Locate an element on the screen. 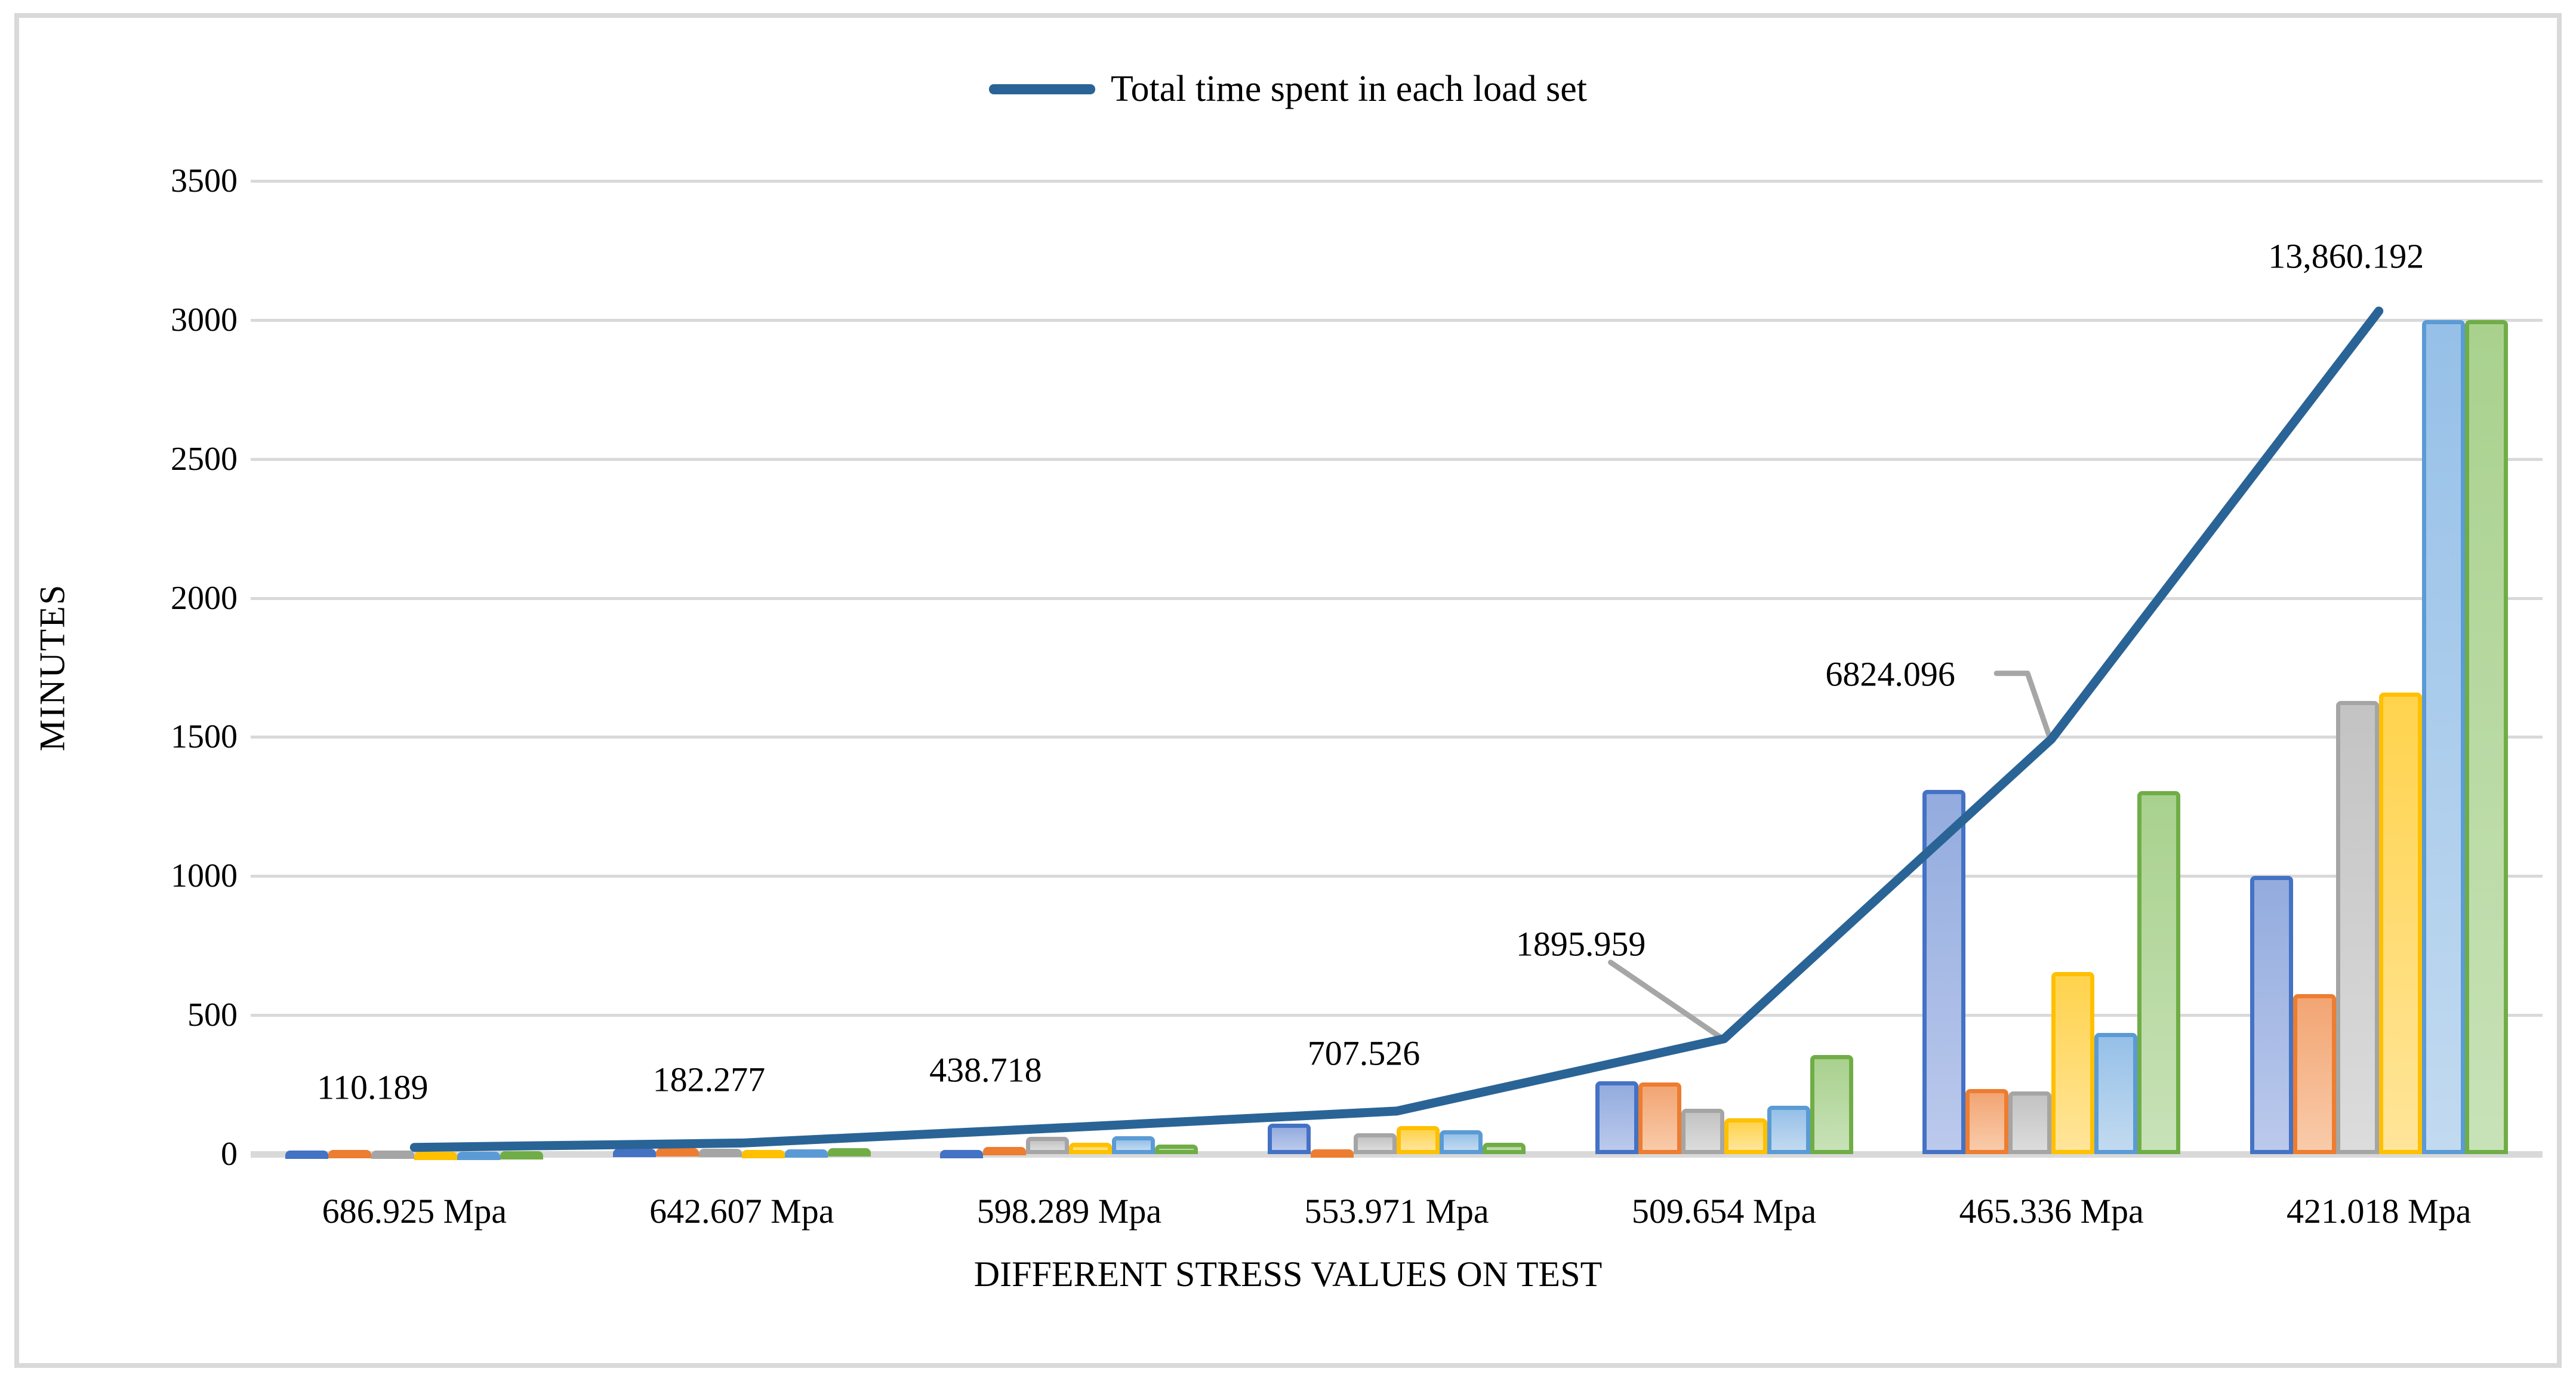  x-category-label: 598.289 Mpa is located at coordinates (1069, 1211).